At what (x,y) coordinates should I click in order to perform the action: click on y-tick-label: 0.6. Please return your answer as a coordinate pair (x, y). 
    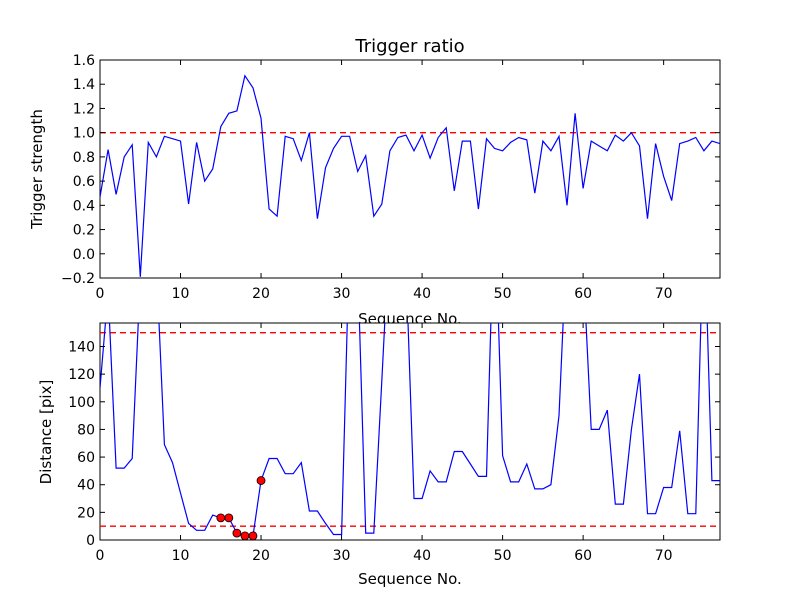
    Looking at the image, I should click on (84, 182).